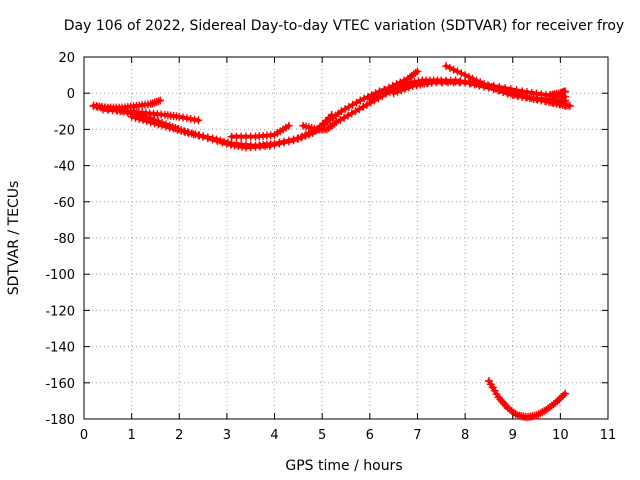 The width and height of the screenshot is (640, 480). What do you see at coordinates (608, 435) in the screenshot?
I see `x-tick-label: 11` at bounding box center [608, 435].